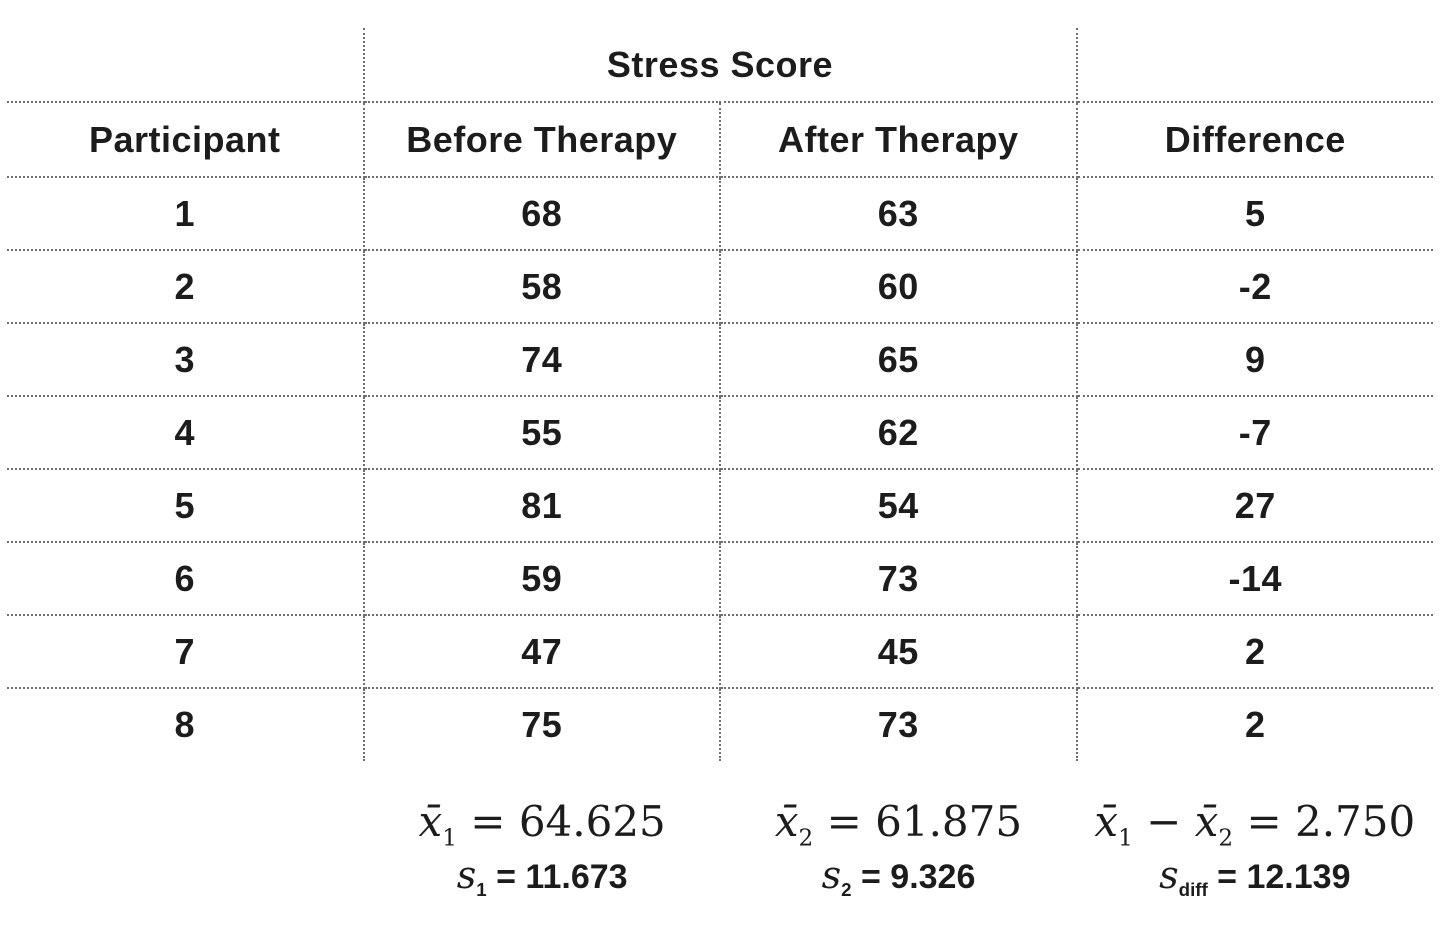 The image size is (1440, 936). I want to click on table-row: 6 59 73 -14, so click(720, 579).